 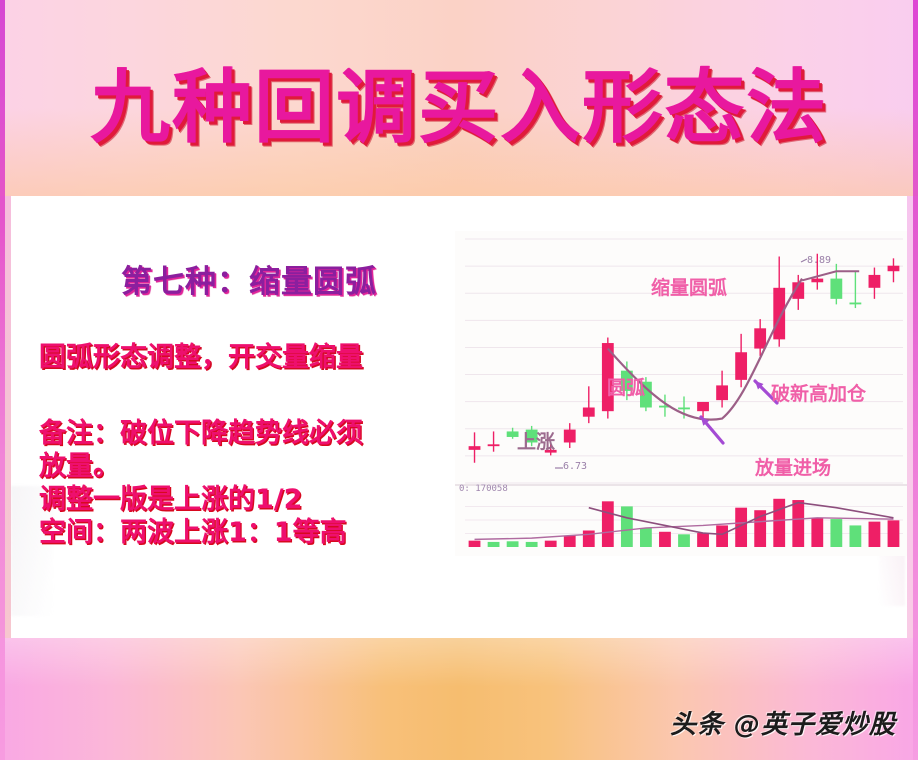 I want to click on price-label-high: 8.89, so click(x=819, y=260).